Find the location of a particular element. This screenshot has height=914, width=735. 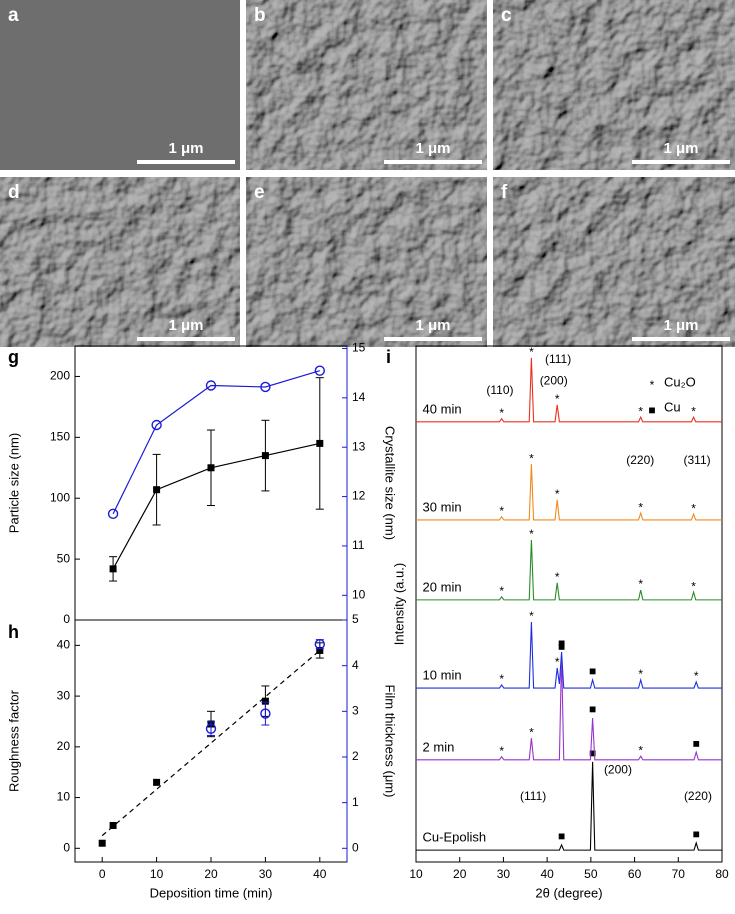

y-axis-label: Particle size (nm) is located at coordinates (13, 483).